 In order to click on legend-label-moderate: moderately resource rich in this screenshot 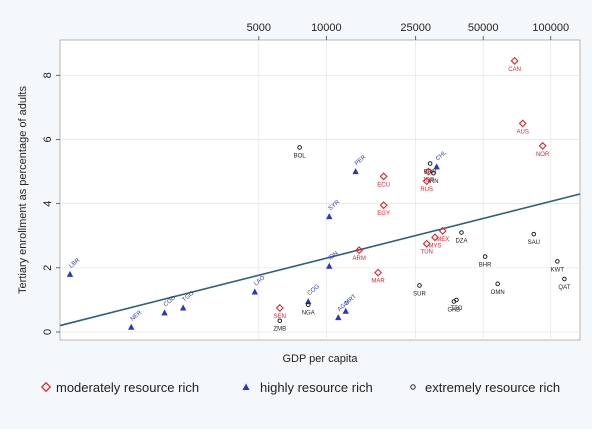, I will do `click(127, 387)`.